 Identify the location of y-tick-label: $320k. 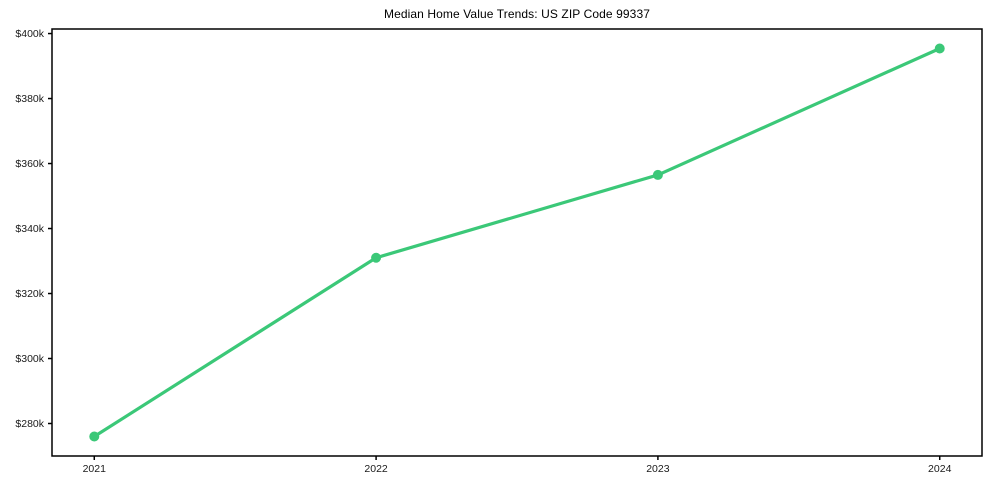
(29, 294).